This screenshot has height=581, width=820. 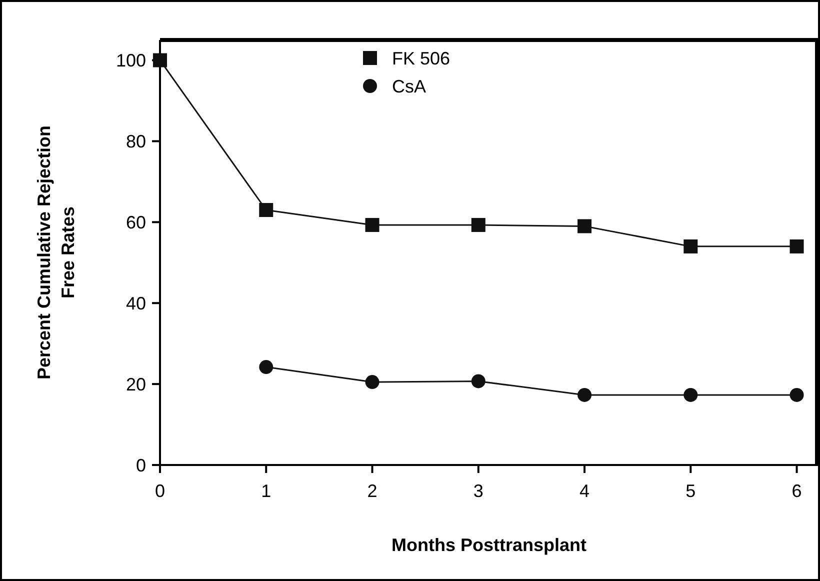 What do you see at coordinates (160, 491) in the screenshot?
I see `x-tick-label: 0` at bounding box center [160, 491].